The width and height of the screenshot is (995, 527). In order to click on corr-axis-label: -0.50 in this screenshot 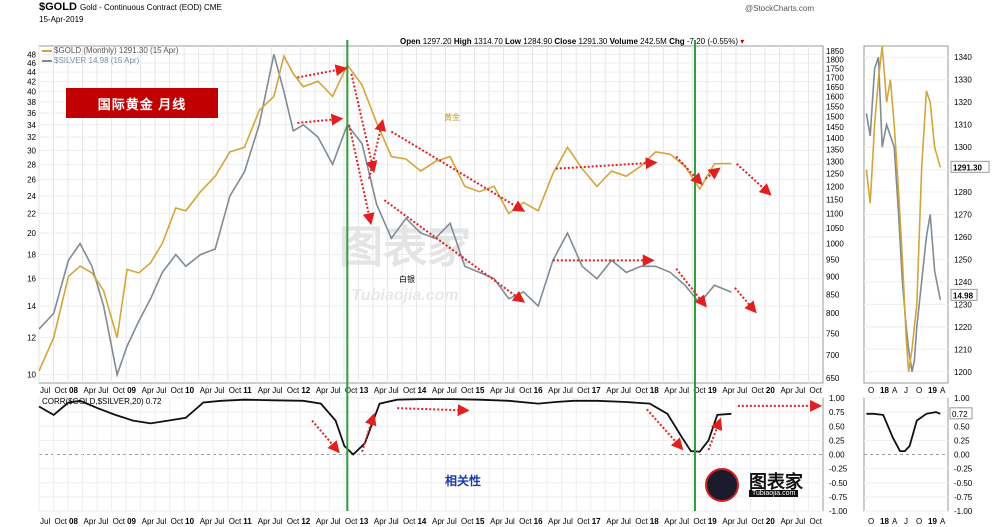, I will do `click(838, 483)`.